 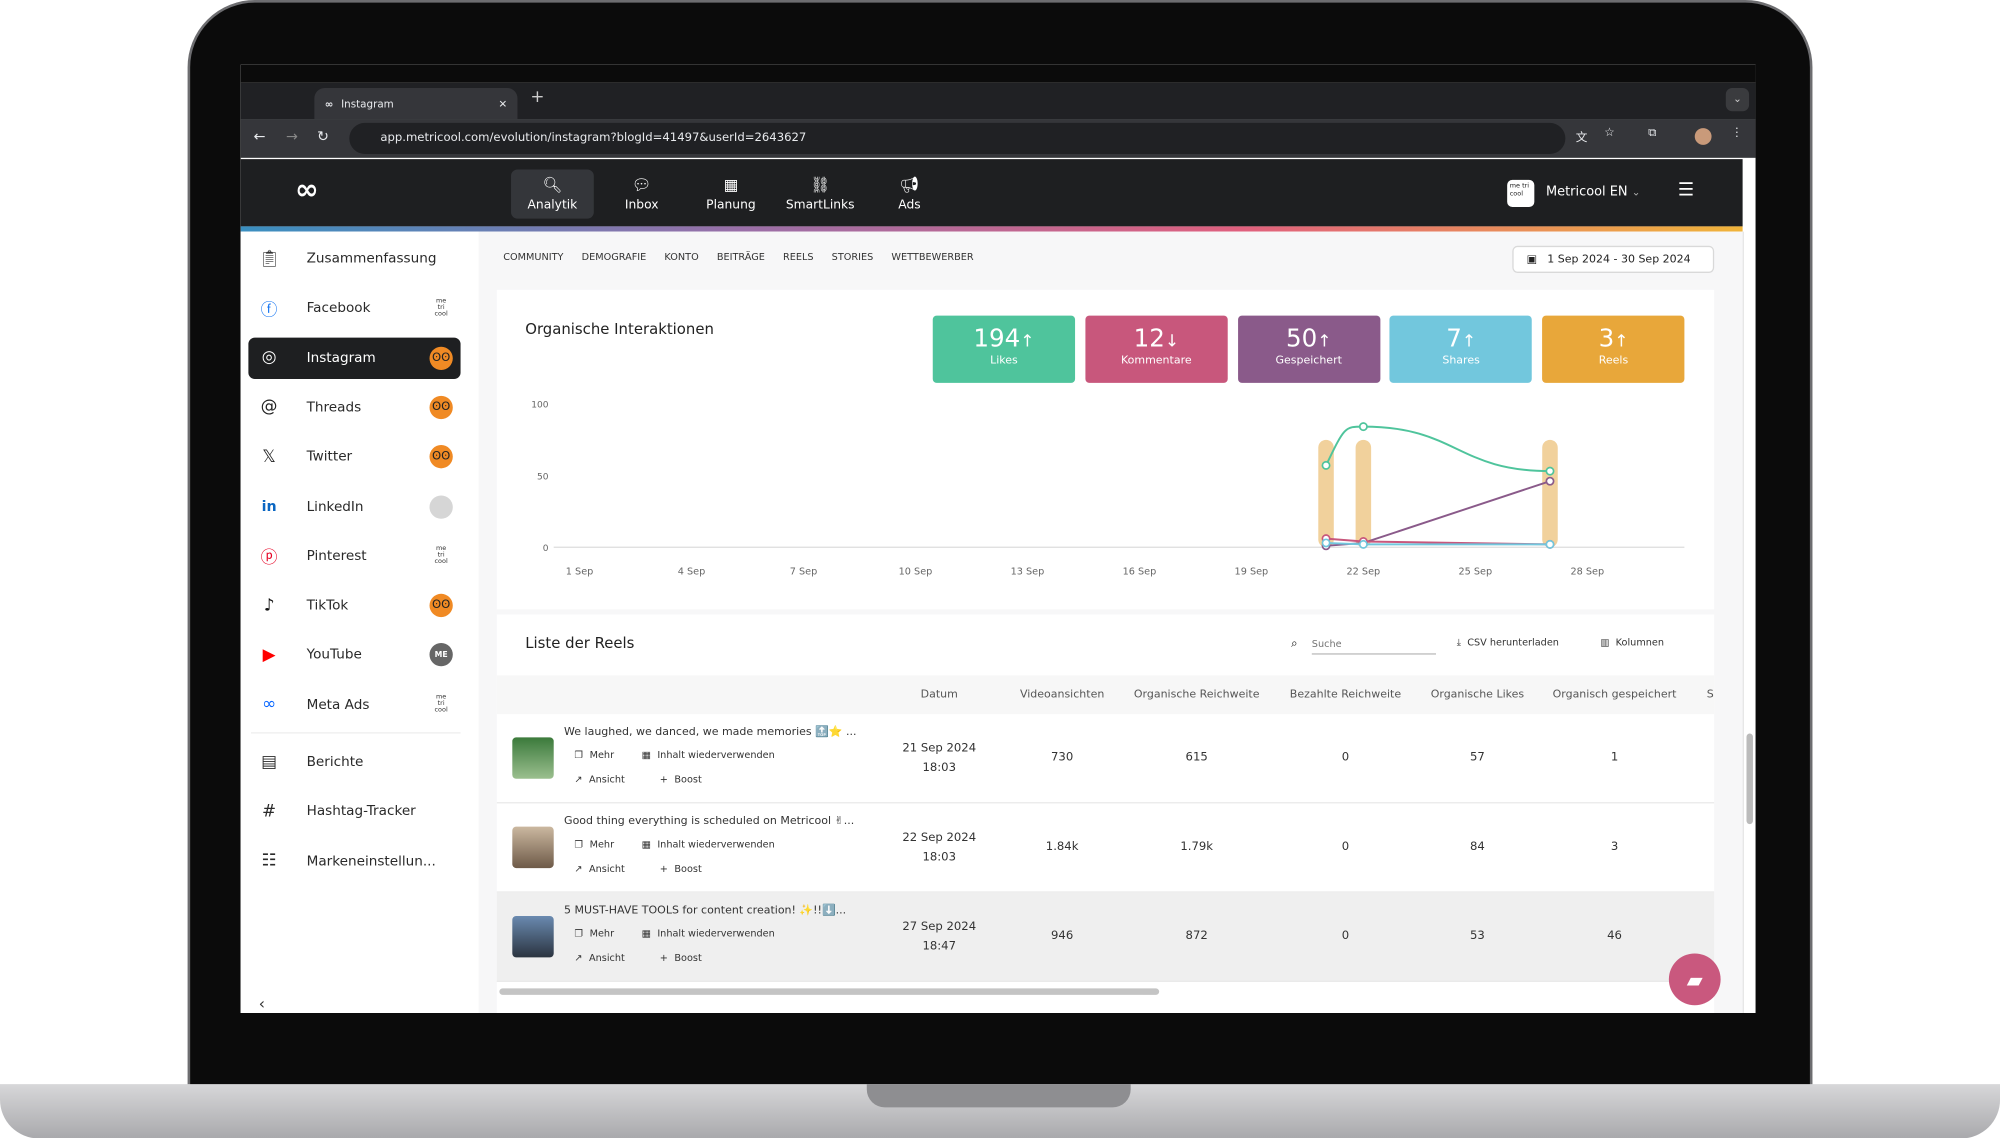 What do you see at coordinates (259, 136) in the screenshot?
I see `back-icon: ←` at bounding box center [259, 136].